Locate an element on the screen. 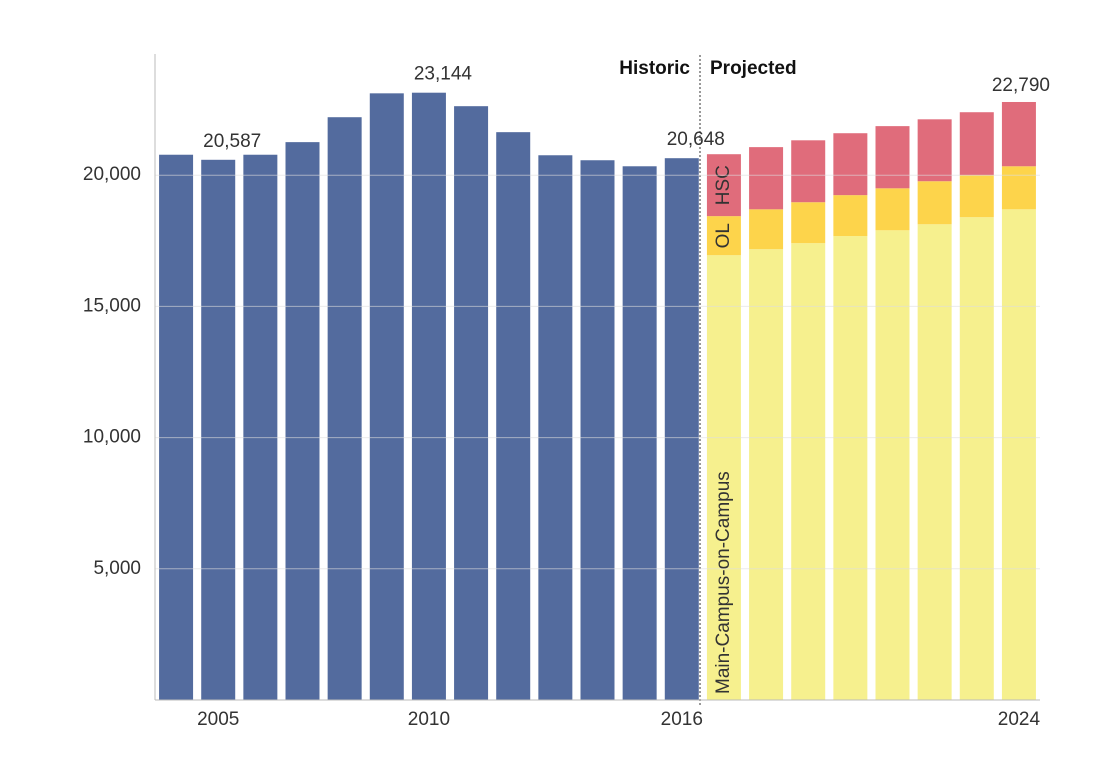  data-label: 20,587 is located at coordinates (232, 141).